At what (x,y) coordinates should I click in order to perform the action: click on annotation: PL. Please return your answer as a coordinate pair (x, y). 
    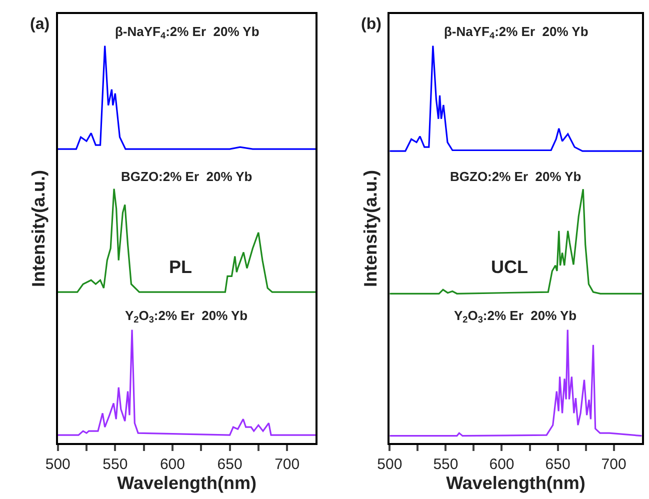
    Looking at the image, I should click on (180, 267).